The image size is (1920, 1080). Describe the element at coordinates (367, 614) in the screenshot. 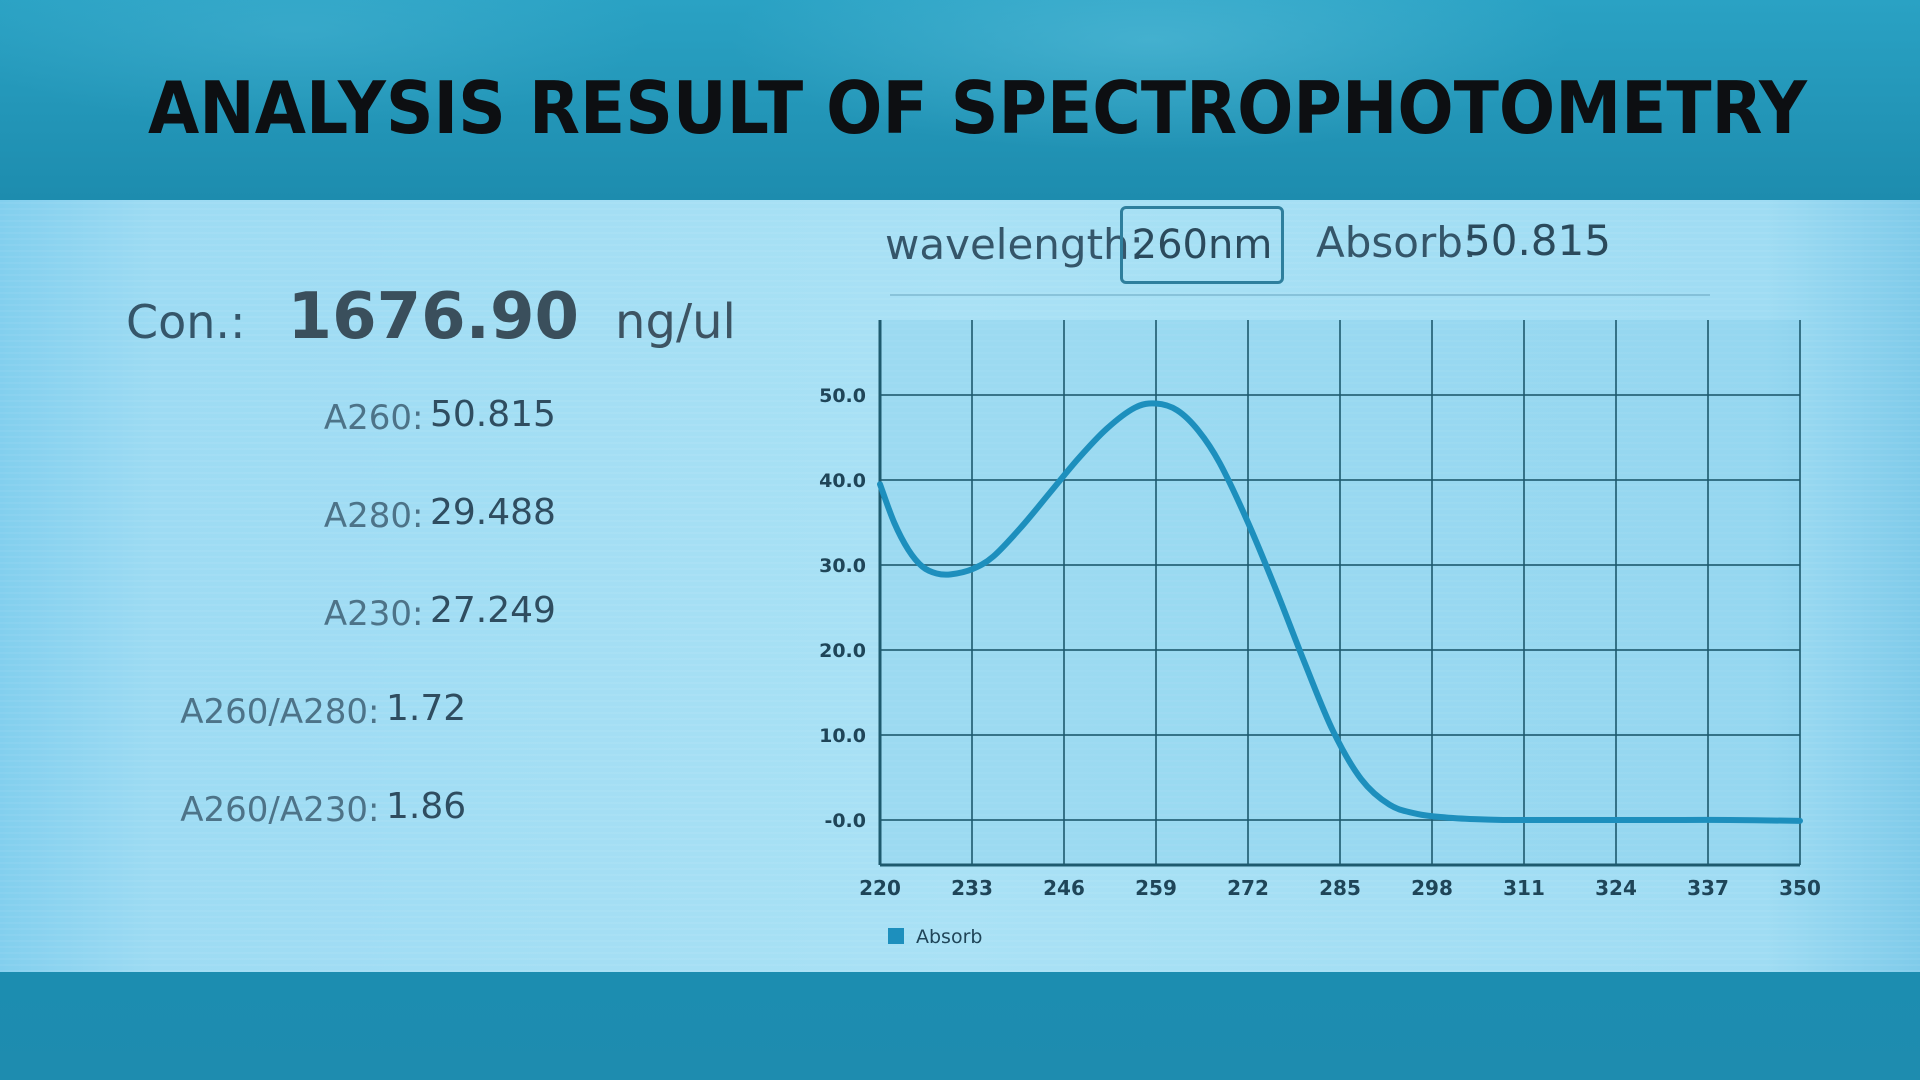

I see `measurement-label: A230` at that location.